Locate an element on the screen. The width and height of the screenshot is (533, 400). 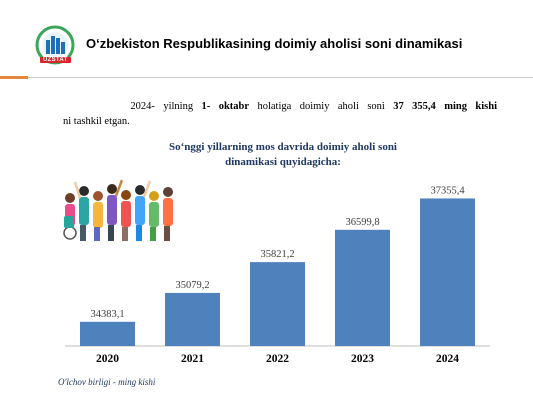
bar-2022 is located at coordinates (277, 304).